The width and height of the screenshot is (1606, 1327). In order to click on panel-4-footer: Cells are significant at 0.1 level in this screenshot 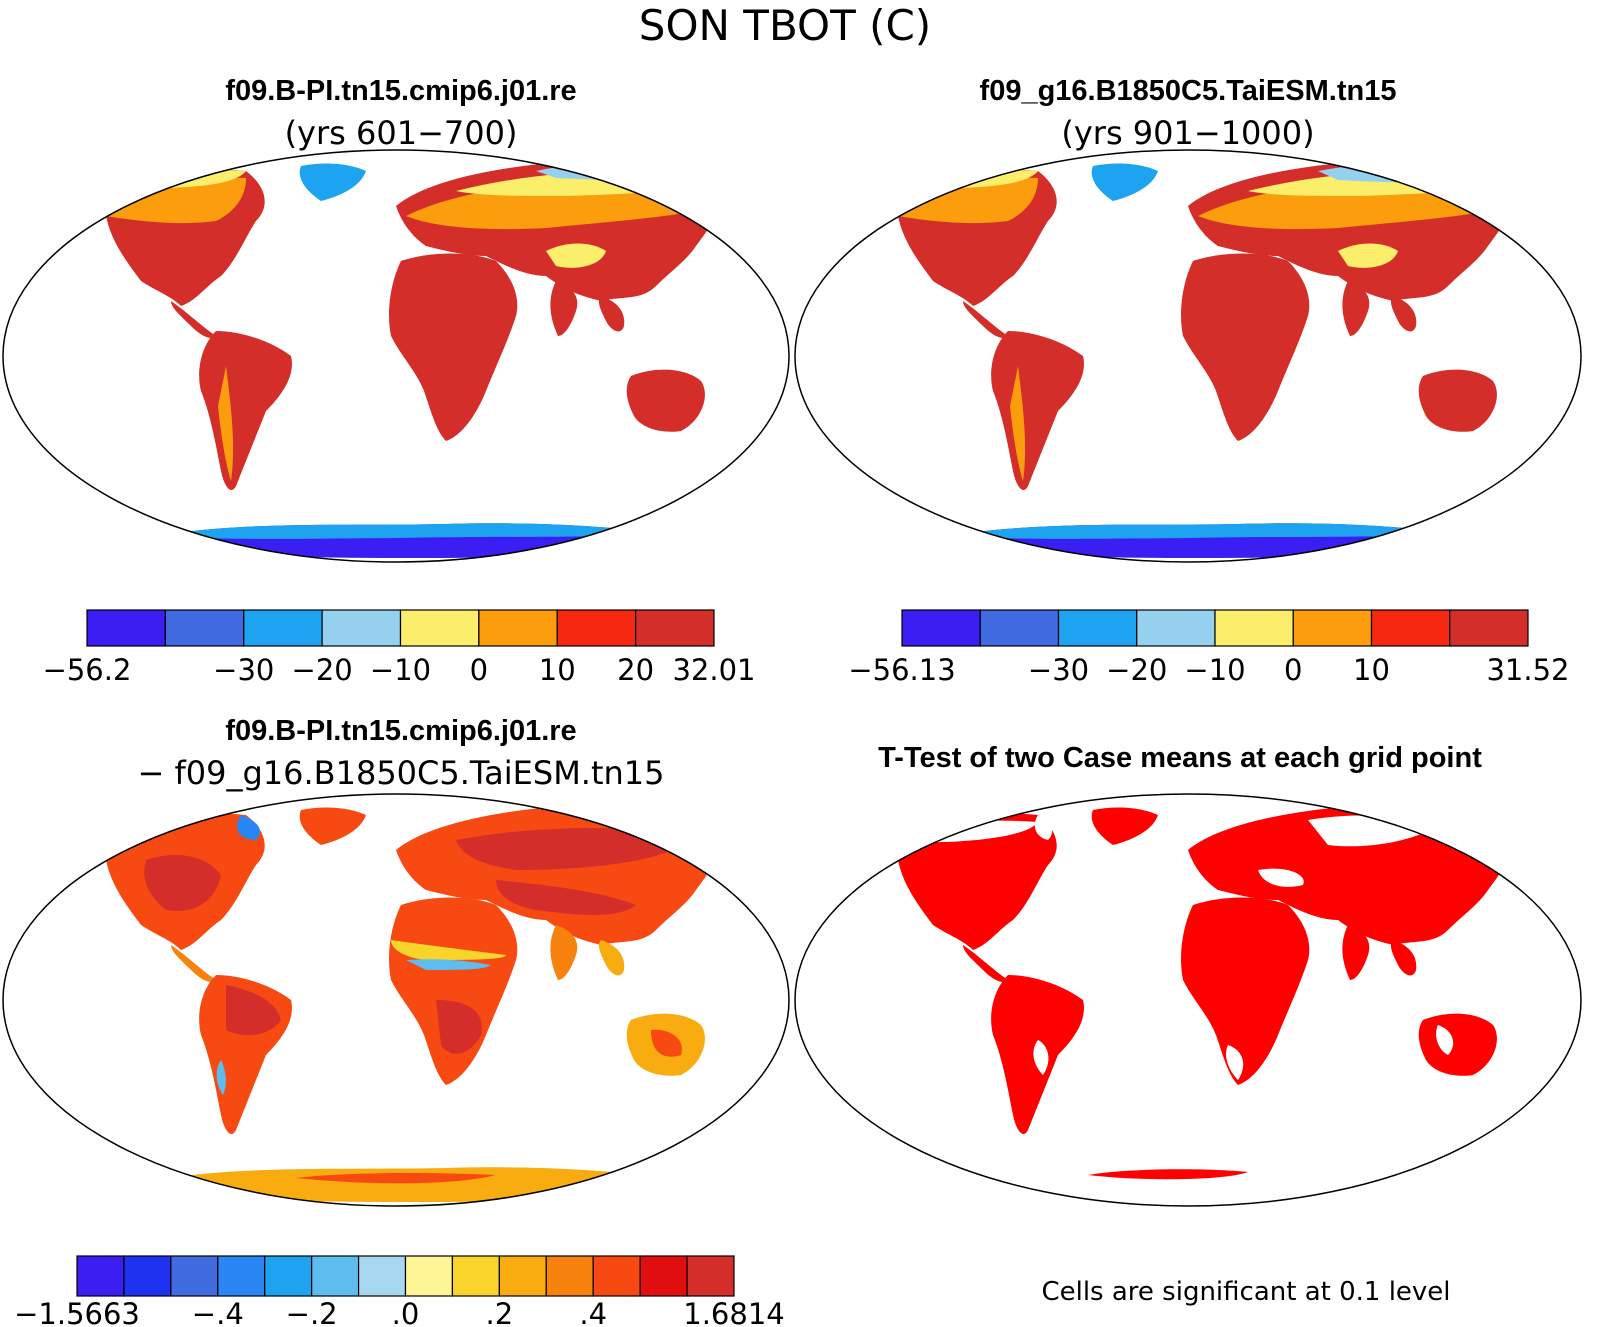, I will do `click(1245, 1292)`.